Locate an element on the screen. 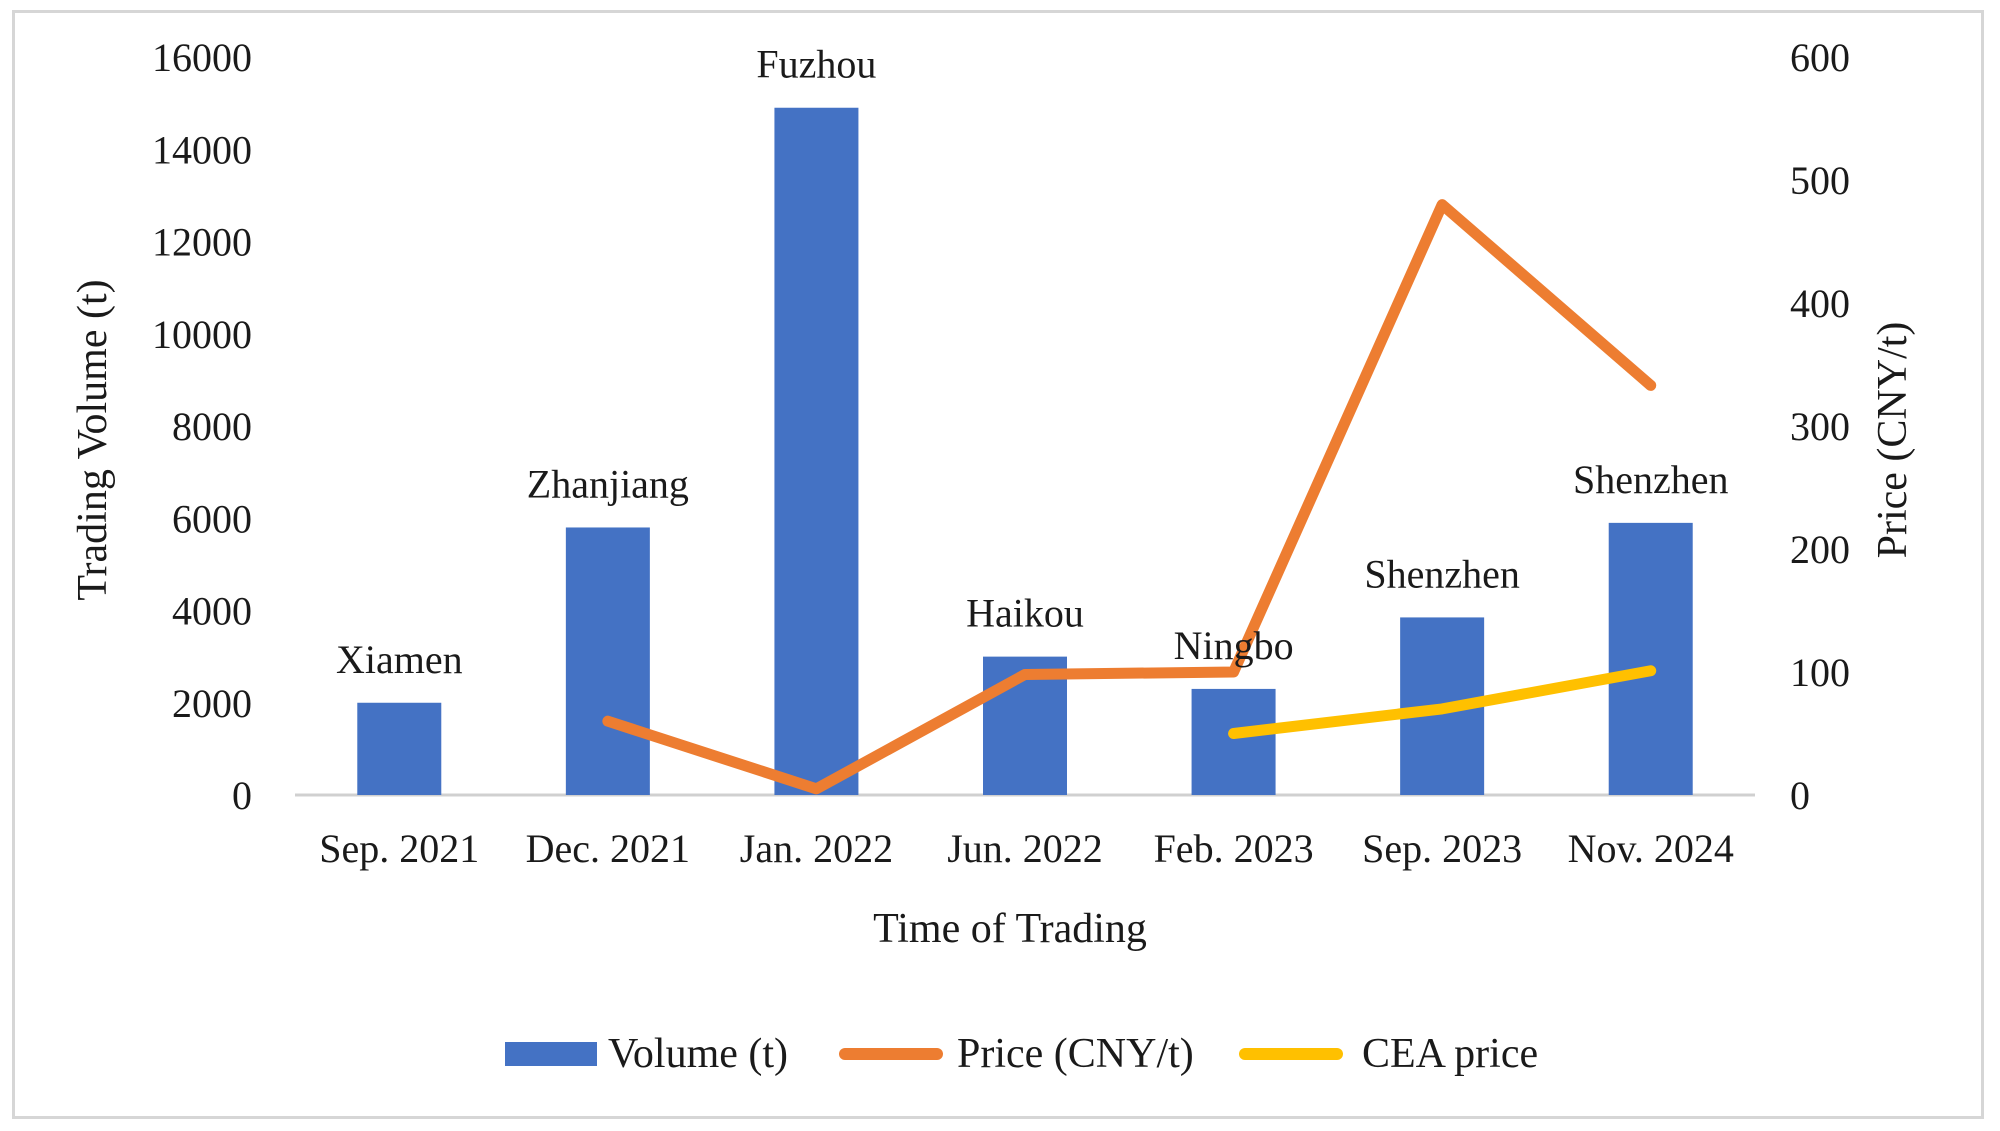 The image size is (2000, 1131). legend-swatch-volume is located at coordinates (551, 1054).